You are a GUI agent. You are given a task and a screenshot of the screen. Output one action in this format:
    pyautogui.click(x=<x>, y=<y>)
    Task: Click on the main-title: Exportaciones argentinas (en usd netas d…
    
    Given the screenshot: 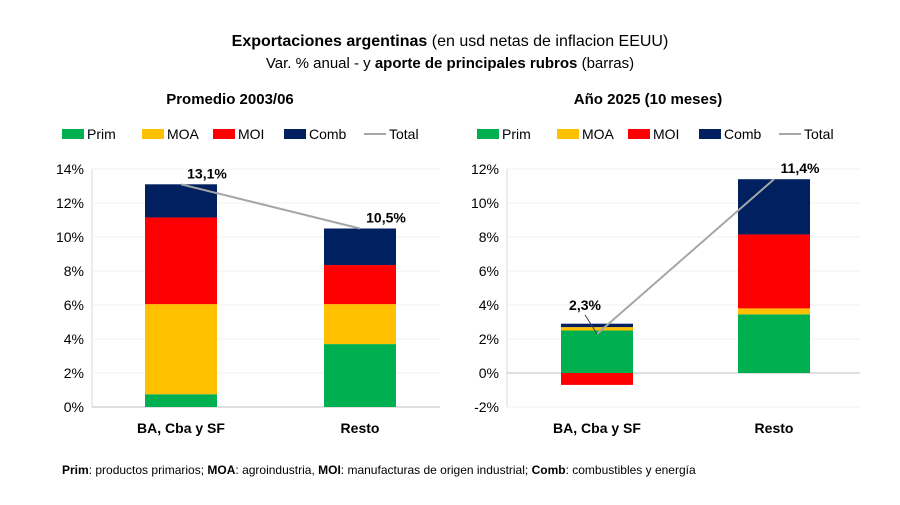 What is the action you would take?
    pyautogui.click(x=450, y=41)
    